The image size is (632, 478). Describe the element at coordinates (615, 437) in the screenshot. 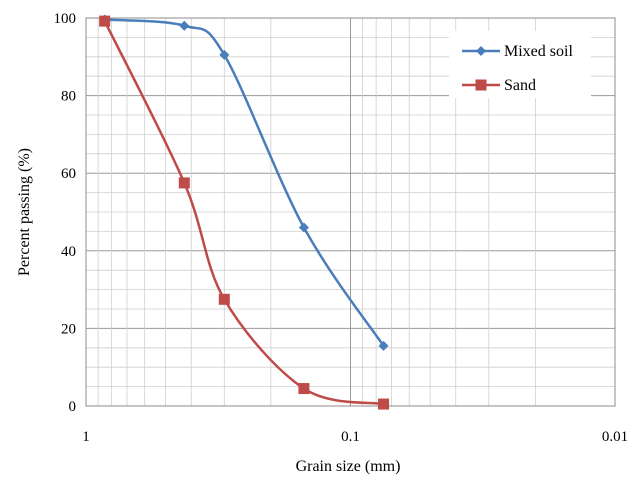

I see `x-tick-label: 0.01` at that location.